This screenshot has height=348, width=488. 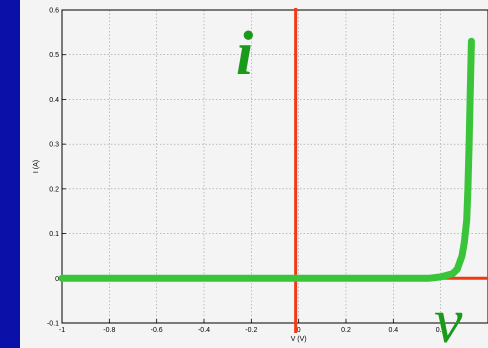 I want to click on x-tick-label: 0.4, so click(x=393, y=330).